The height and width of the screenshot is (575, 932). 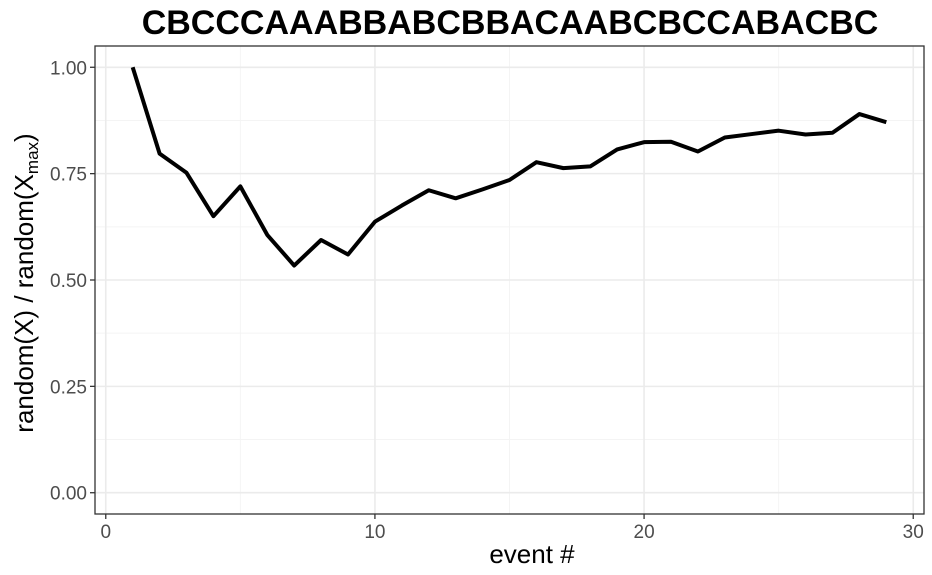 I want to click on y-tick-label: 0.75, so click(x=68, y=175).